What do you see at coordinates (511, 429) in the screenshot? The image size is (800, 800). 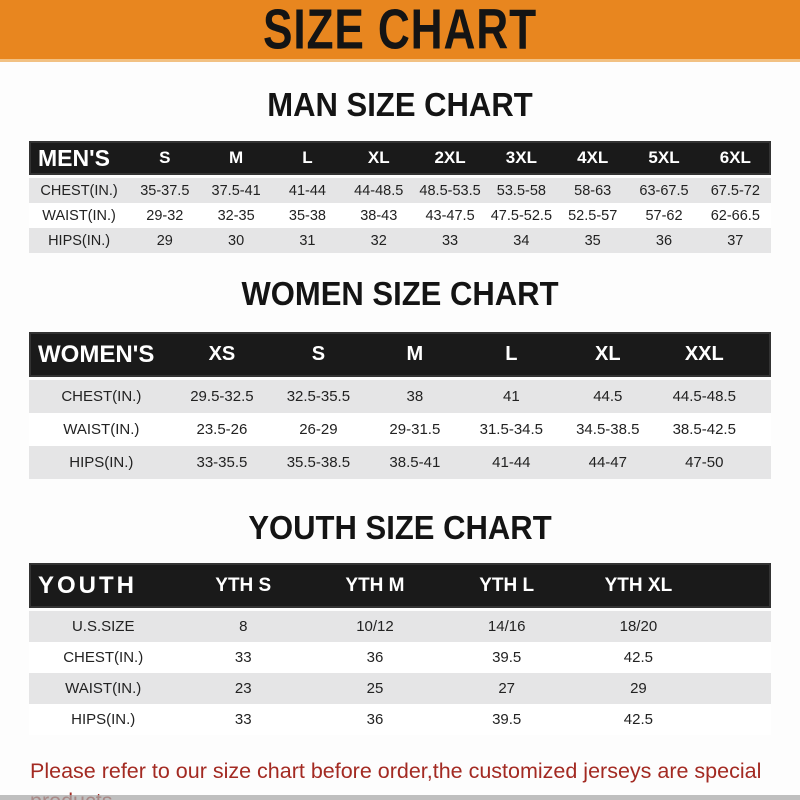 I see `measurement-cell: 31.5-34.5` at bounding box center [511, 429].